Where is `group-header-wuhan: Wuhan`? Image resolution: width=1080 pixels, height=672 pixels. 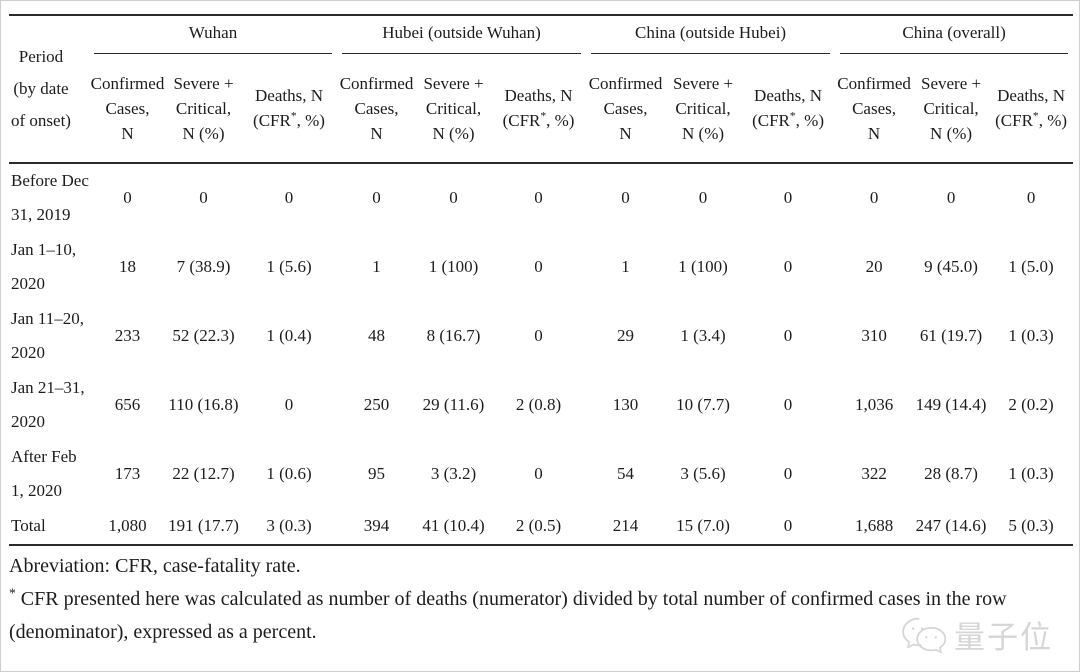
group-header-wuhan: Wuhan is located at coordinates (213, 34).